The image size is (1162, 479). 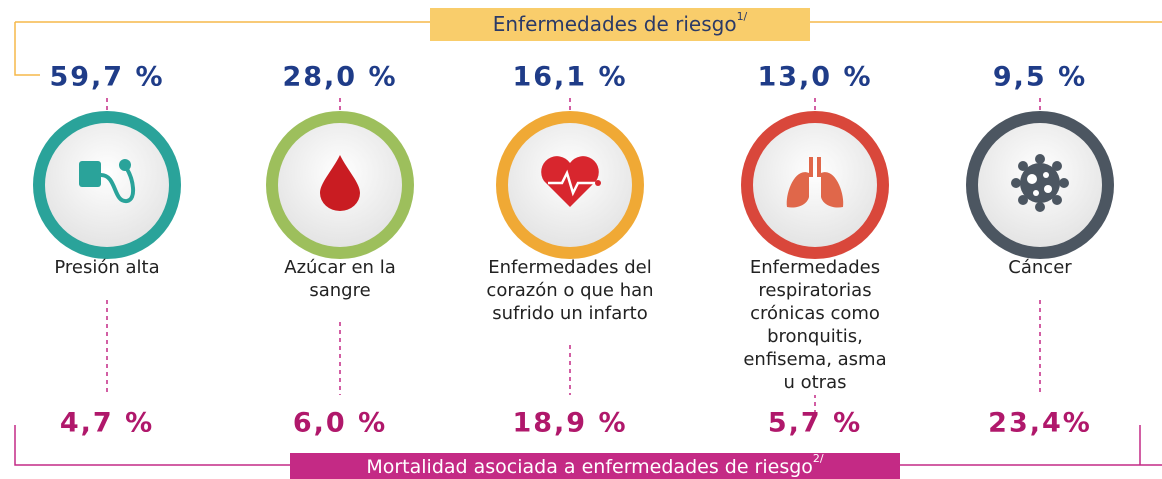 What do you see at coordinates (569, 77) in the screenshot?
I see `risk-value: 16,1 %` at bounding box center [569, 77].